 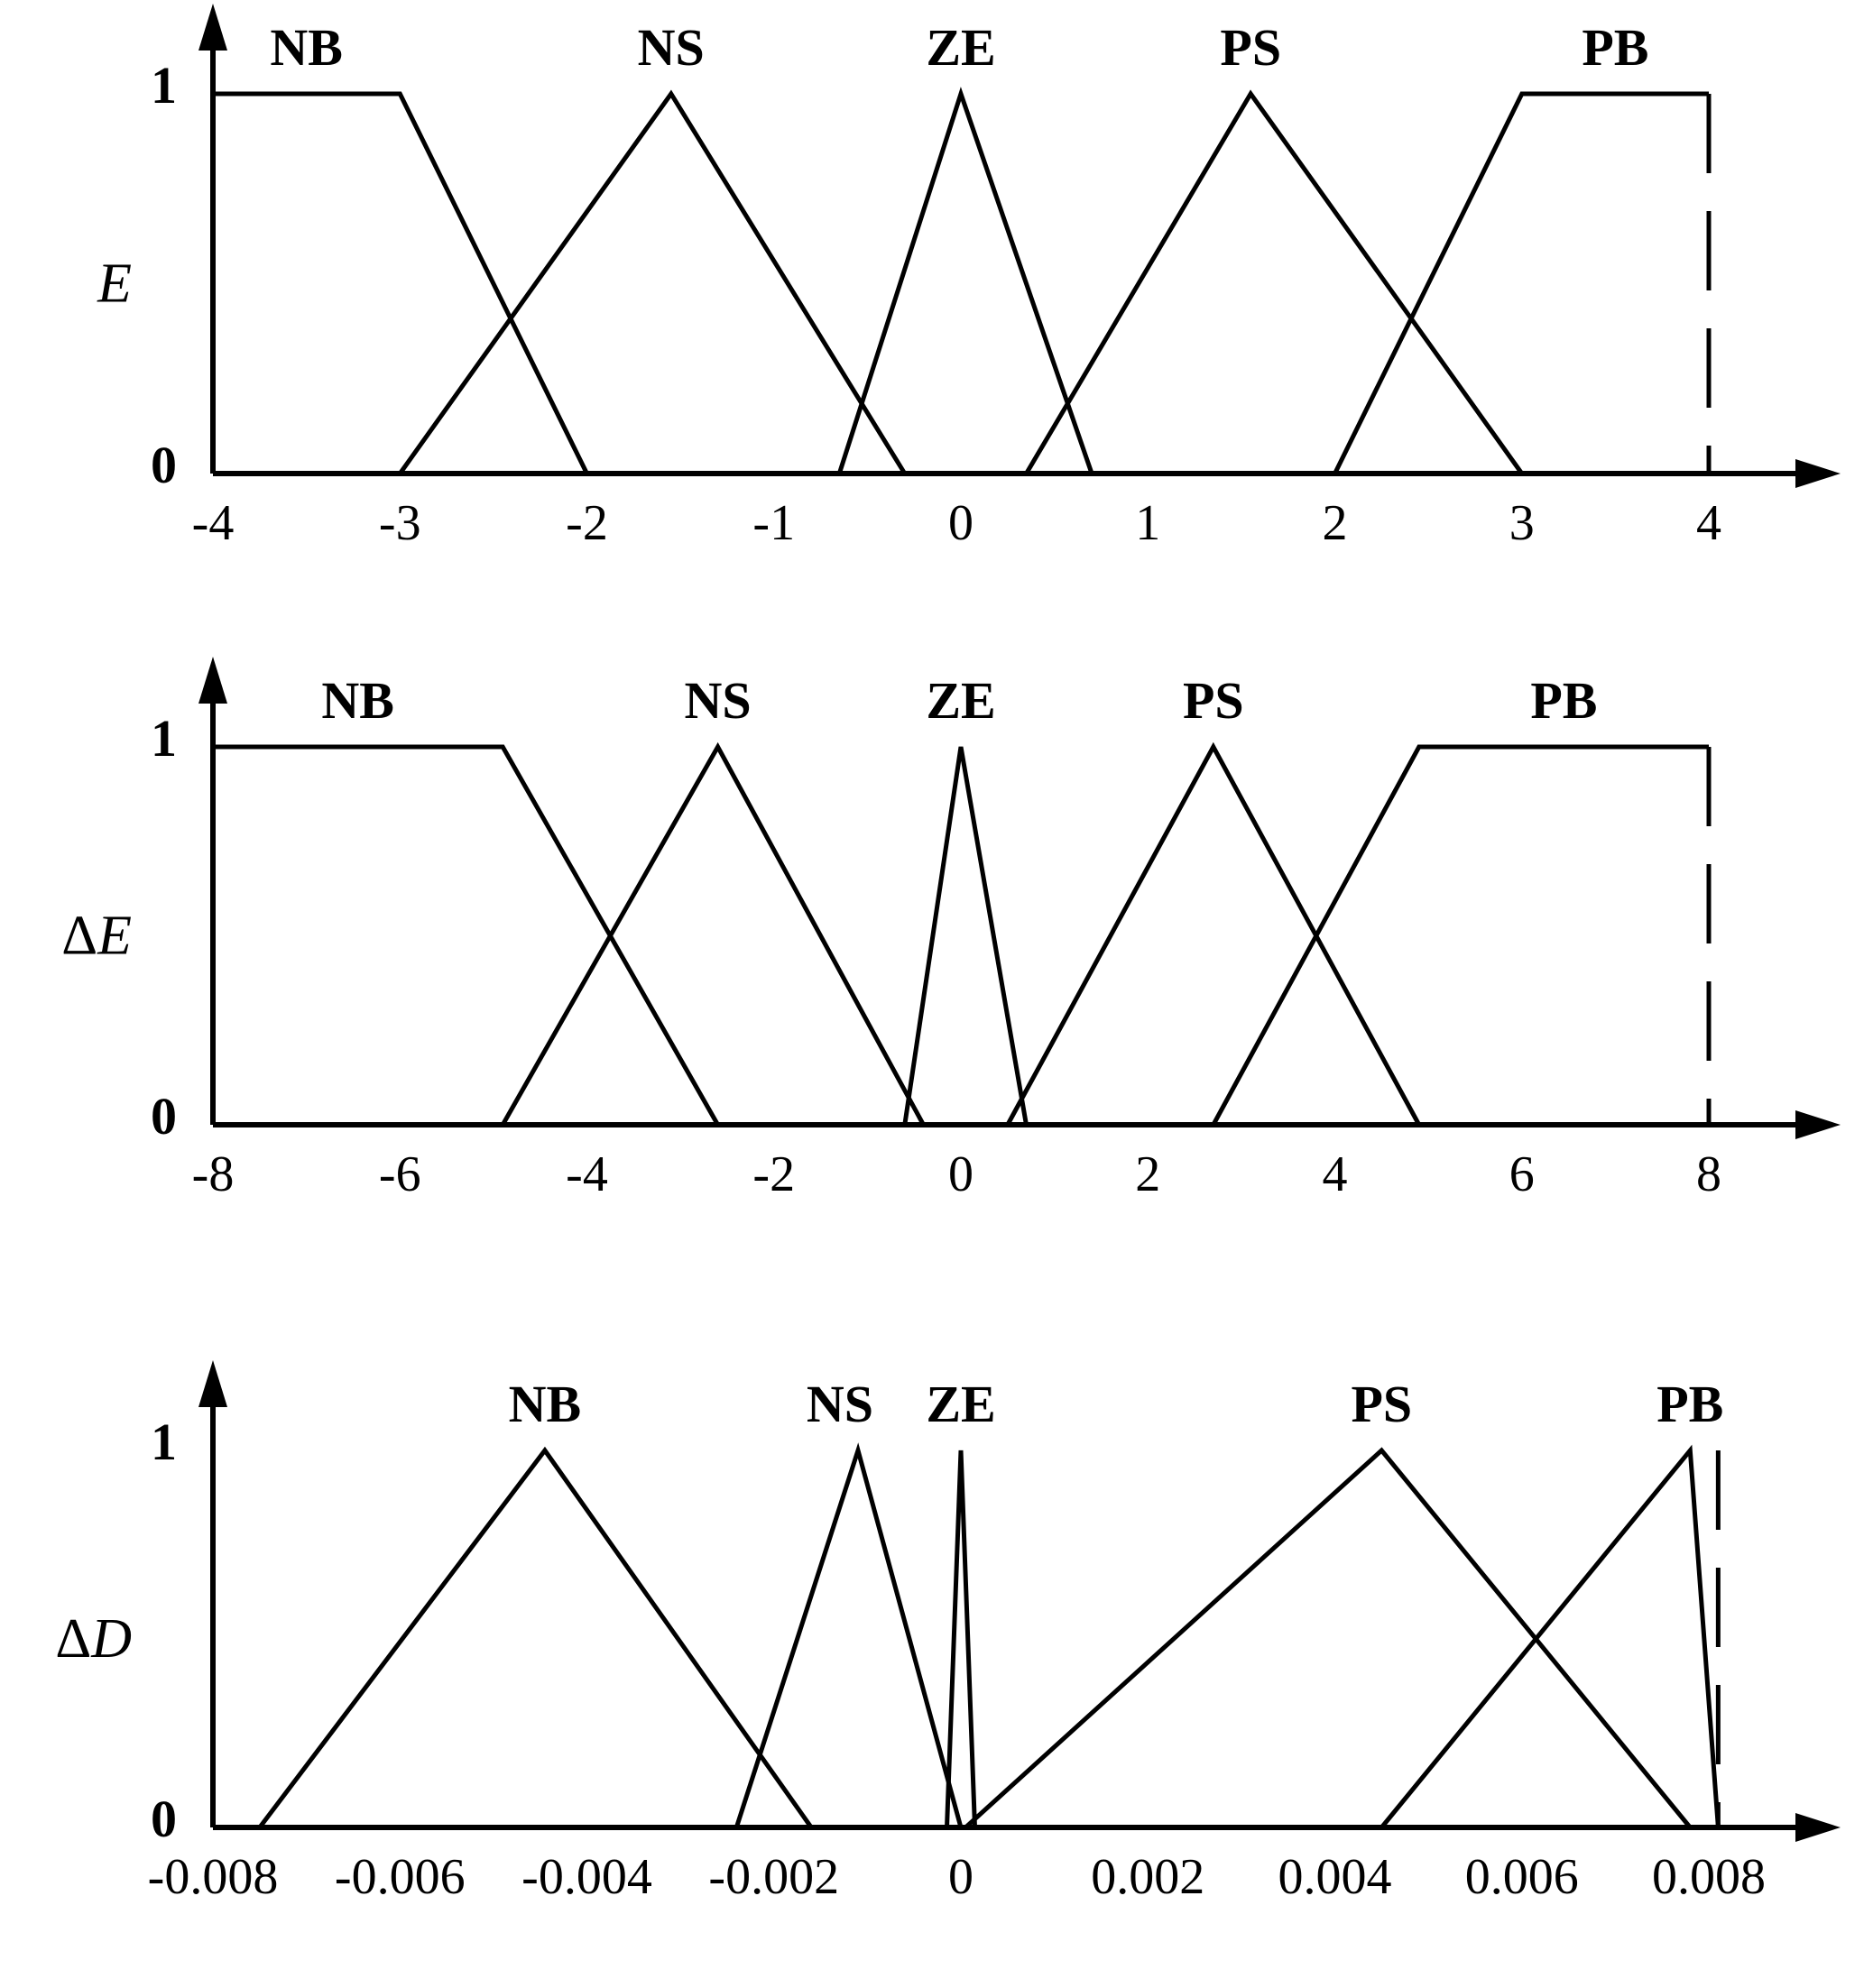 What do you see at coordinates (586, 1877) in the screenshot?
I see `x-tick-label: -0.004` at bounding box center [586, 1877].